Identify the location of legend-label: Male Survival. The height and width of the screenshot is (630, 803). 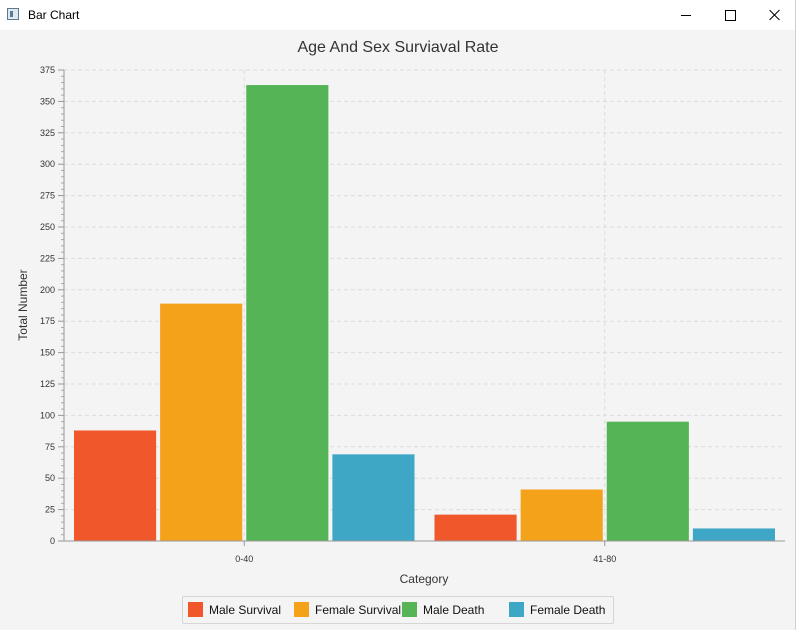
(245, 609).